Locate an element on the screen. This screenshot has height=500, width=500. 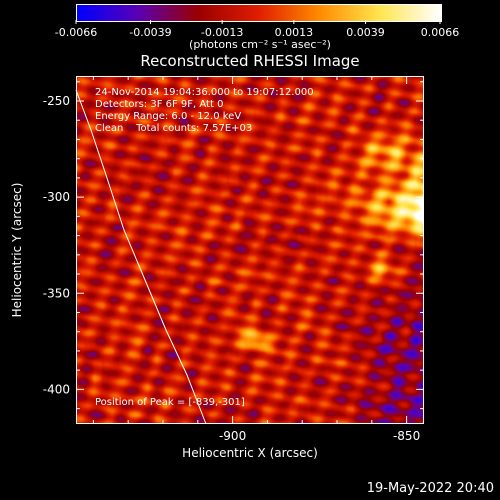
info-clean-counts: Clean Total counts: 7.57E+03 is located at coordinates (174, 128).